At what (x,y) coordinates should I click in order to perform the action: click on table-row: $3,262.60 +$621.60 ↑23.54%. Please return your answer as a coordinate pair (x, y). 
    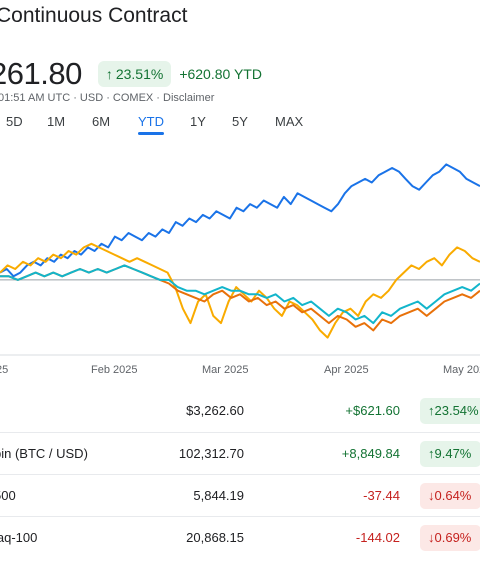
    Looking at the image, I should click on (240, 411).